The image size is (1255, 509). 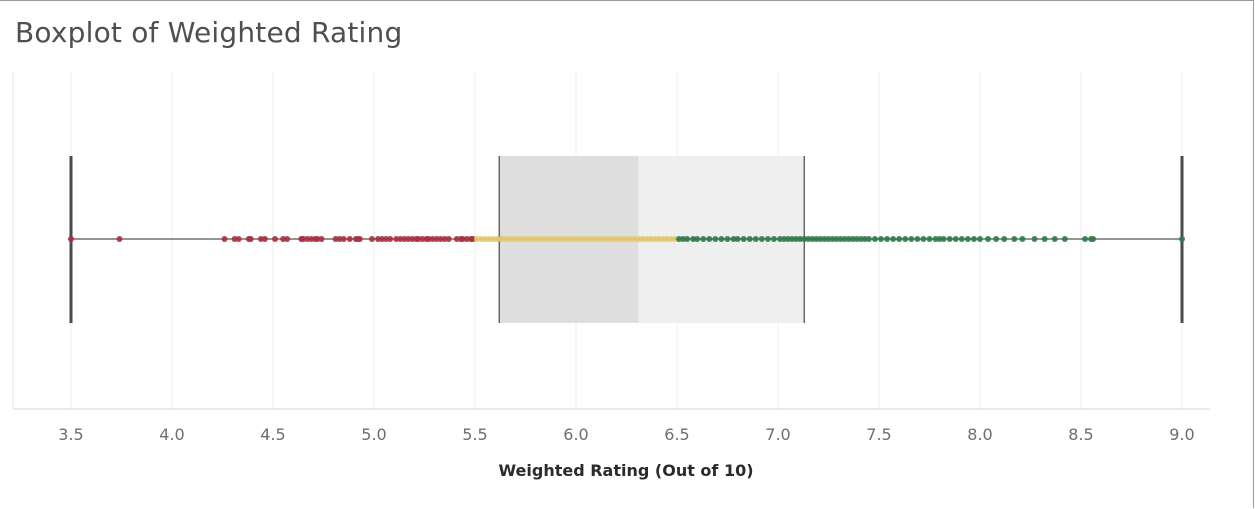 I want to click on x-tick-labels: 3.5 4.0 4.5 5.0 5.5 6.0 6.5 7.0 7.5 8.0 8.5 9.0, so click(x=626, y=434).